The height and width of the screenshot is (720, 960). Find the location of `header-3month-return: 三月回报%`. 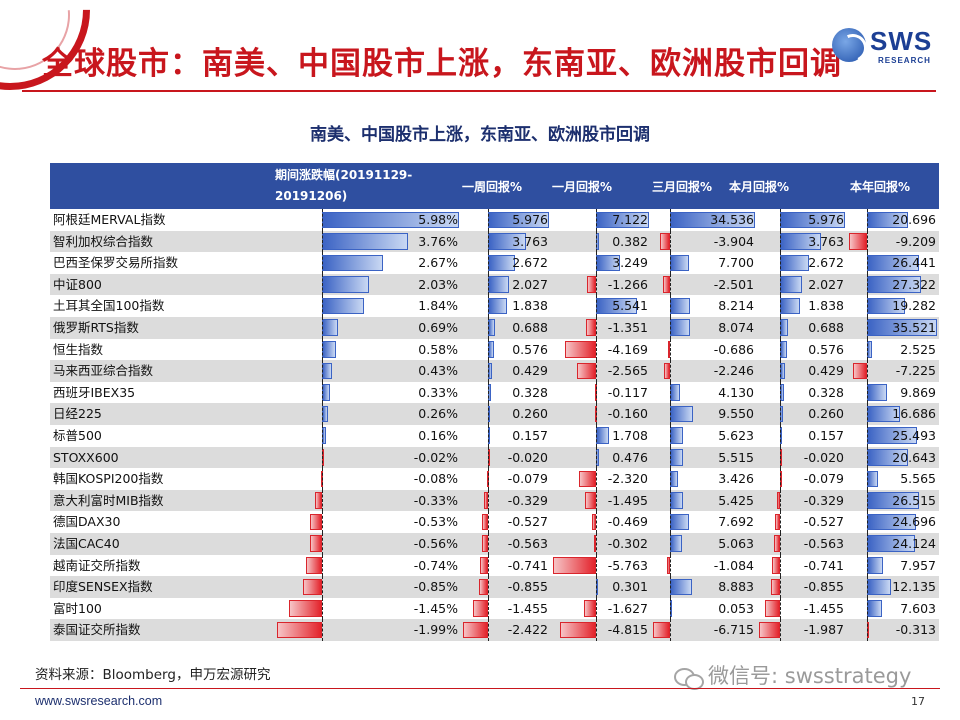

header-3month-return: 三月回报% is located at coordinates (682, 186).